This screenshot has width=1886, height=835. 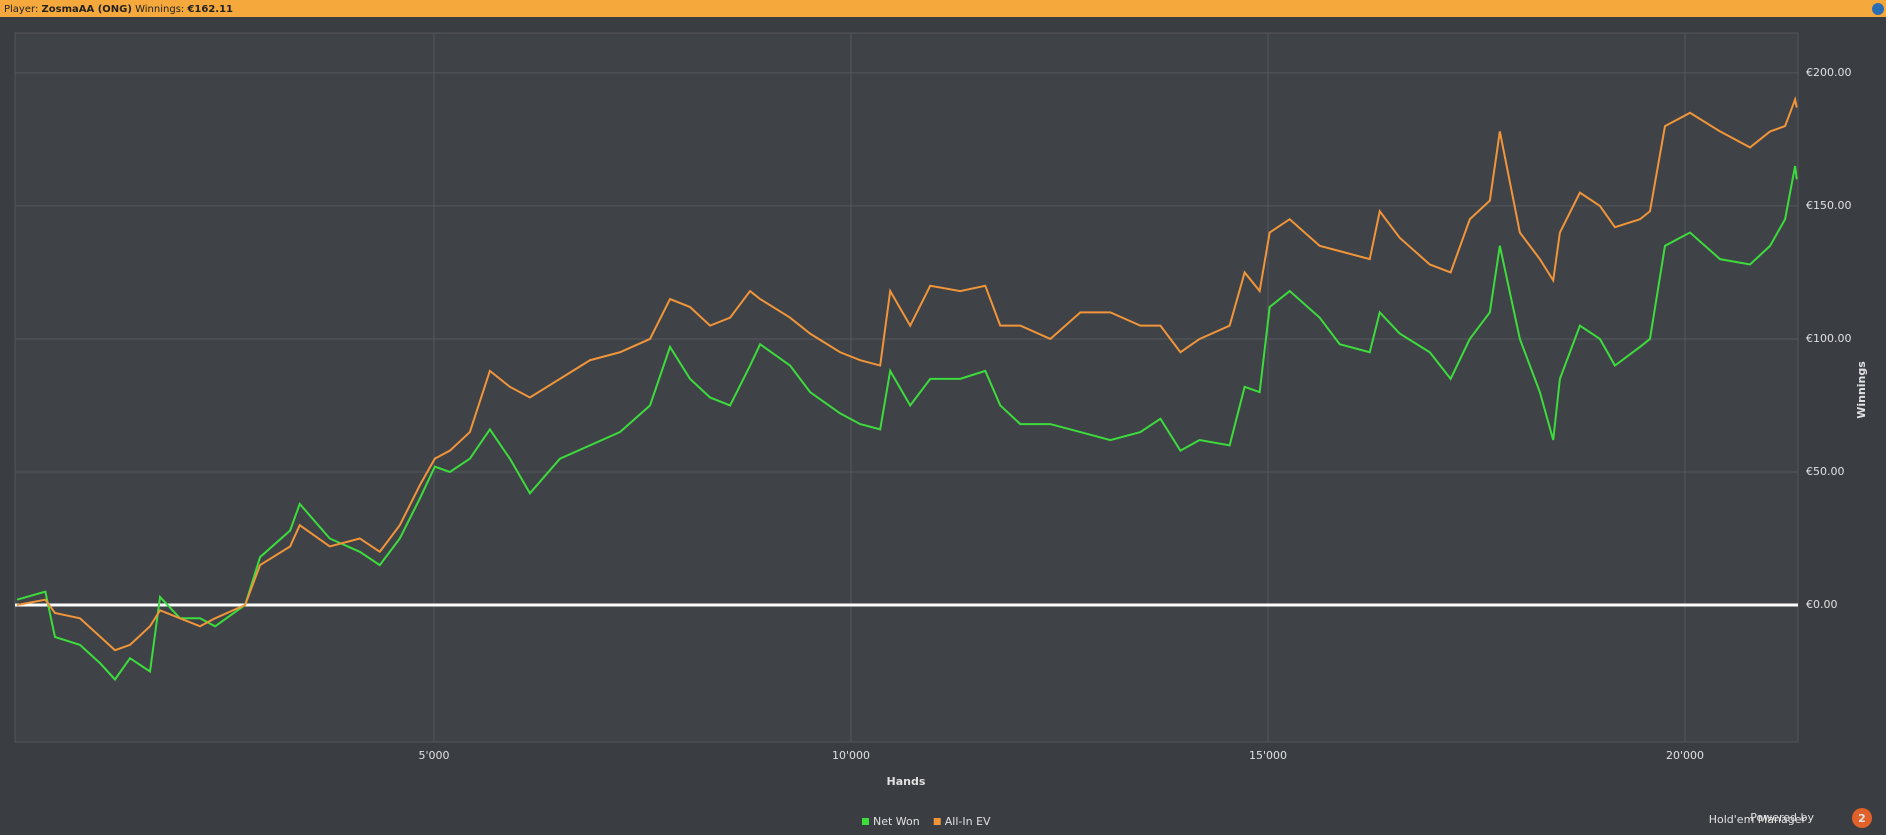 What do you see at coordinates (1829, 205) in the screenshot?
I see `y-tick-label: €150.00` at bounding box center [1829, 205].